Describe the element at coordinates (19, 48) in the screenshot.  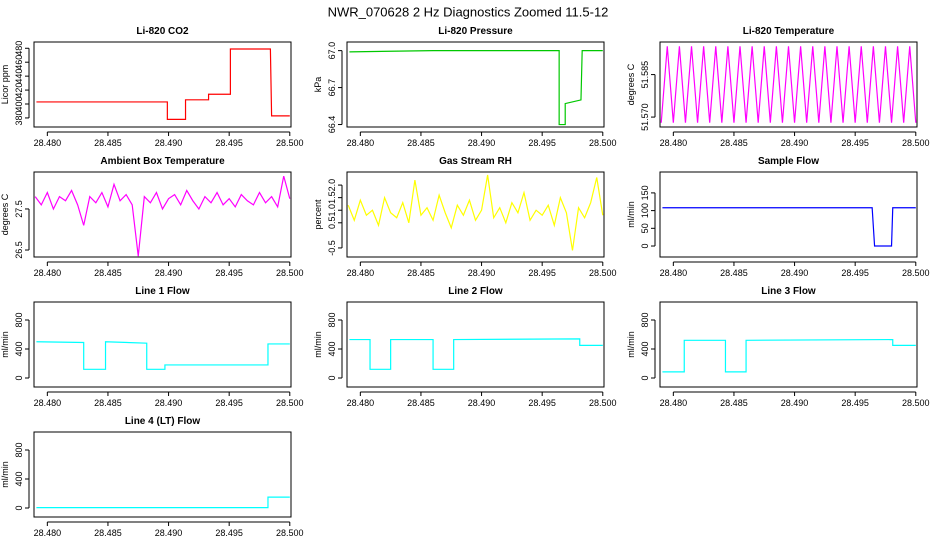
I see `y-tick-label: 480` at that location.